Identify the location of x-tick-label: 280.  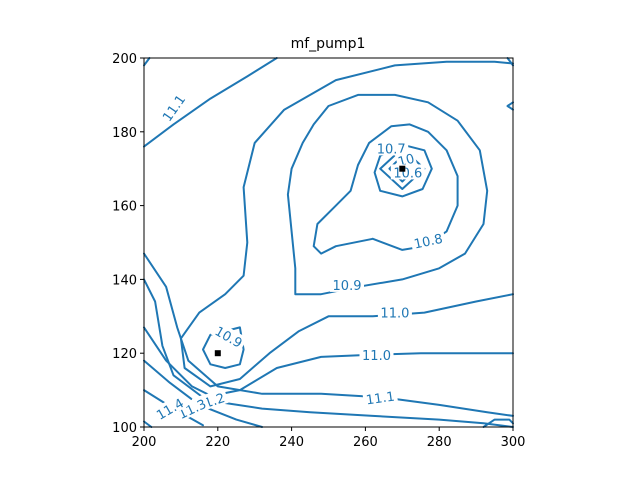
(439, 442).